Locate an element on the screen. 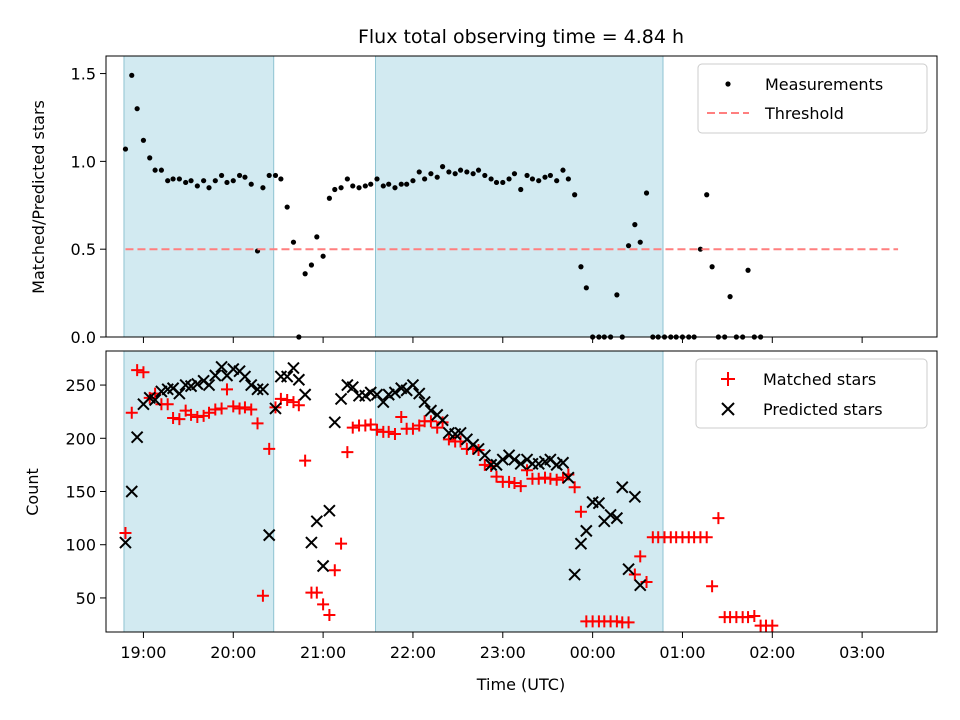 Image resolution: width=960 pixels, height=720 pixels. bottom-y-tick-label: 200 is located at coordinates (80, 438).